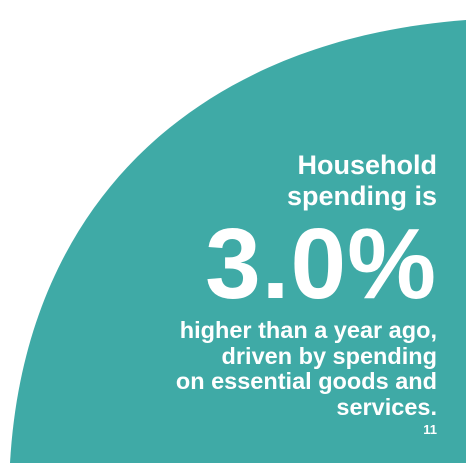 The image size is (466, 463). What do you see at coordinates (329, 355) in the screenshot?
I see `stat-description-line: driven by spending` at bounding box center [329, 355].